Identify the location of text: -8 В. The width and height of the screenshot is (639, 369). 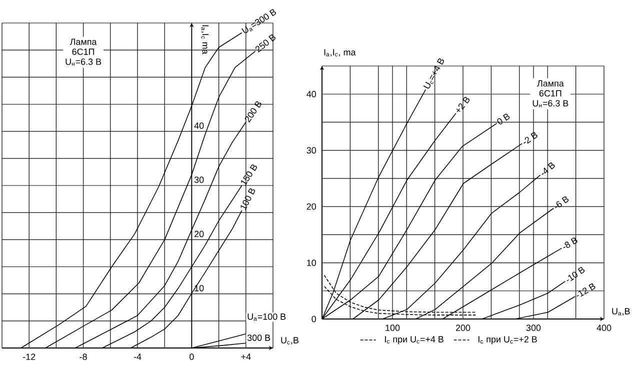
(570, 243).